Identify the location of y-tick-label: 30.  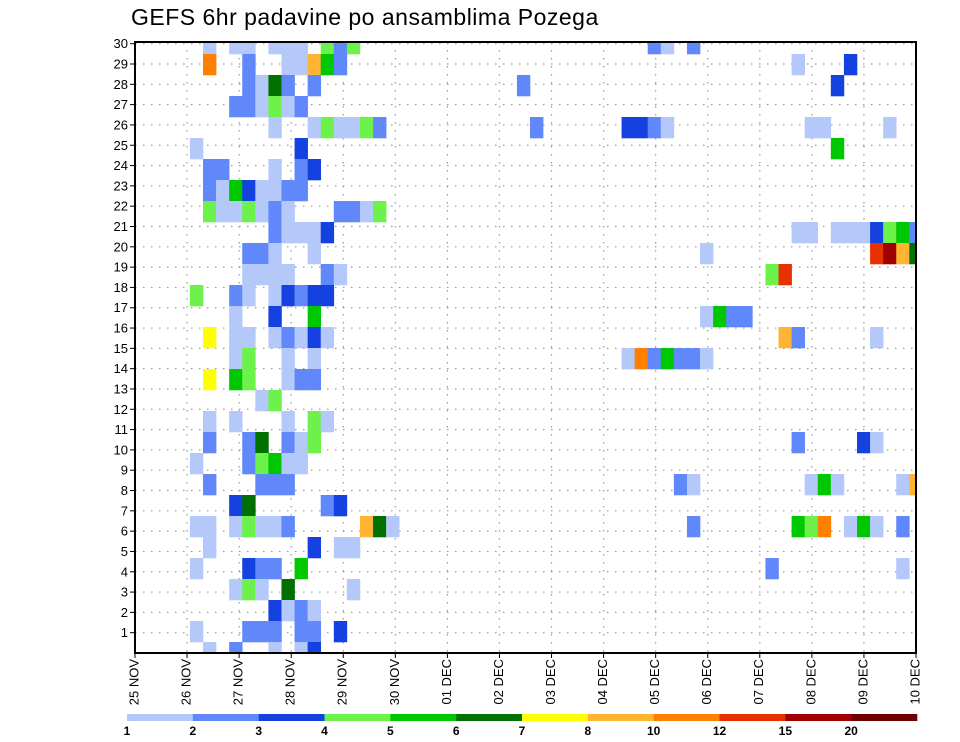
(121, 43).